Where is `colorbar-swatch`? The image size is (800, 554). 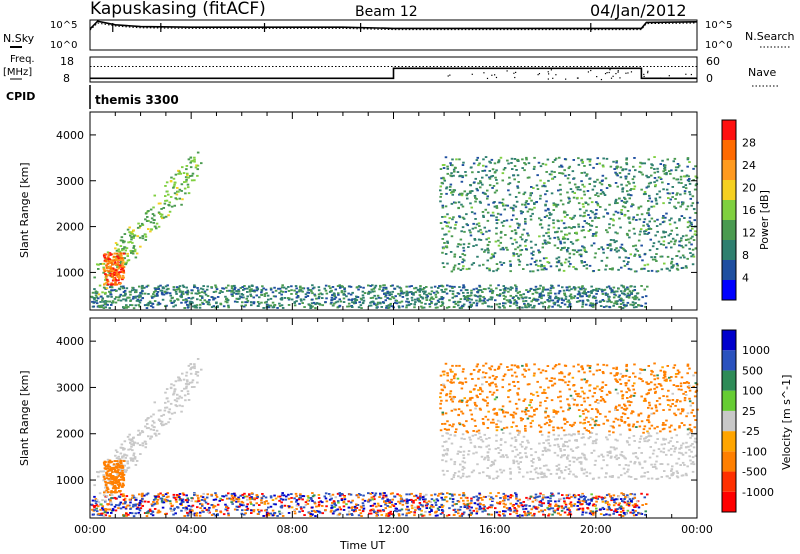
colorbar-swatch is located at coordinates (729, 190).